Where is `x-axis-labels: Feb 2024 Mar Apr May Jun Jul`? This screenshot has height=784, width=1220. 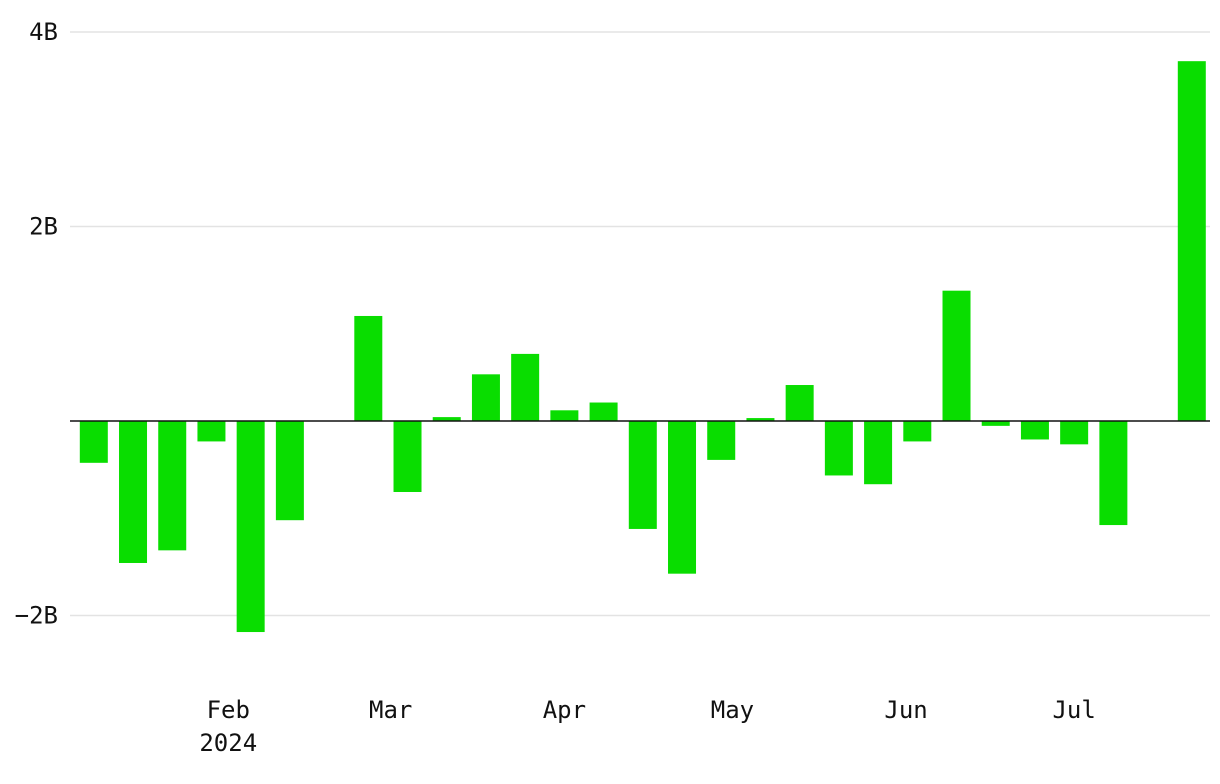 x-axis-labels: Feb 2024 Mar Apr May Jun Jul is located at coordinates (647, 726).